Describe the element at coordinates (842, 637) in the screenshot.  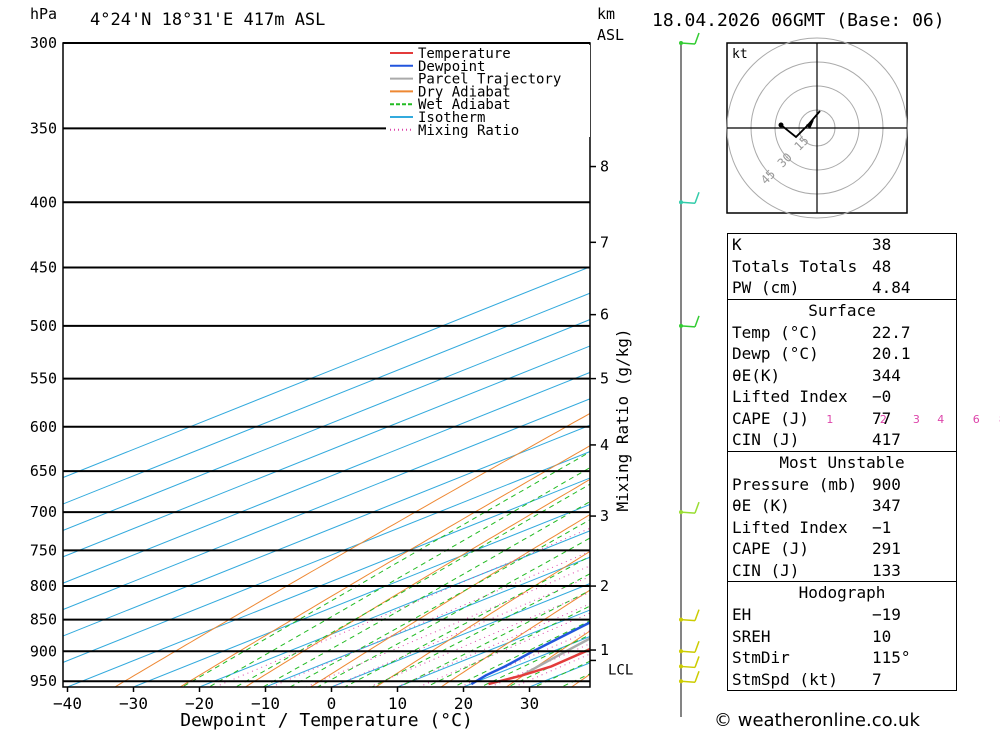
I see `hodograph-row: SREH 10` at that location.